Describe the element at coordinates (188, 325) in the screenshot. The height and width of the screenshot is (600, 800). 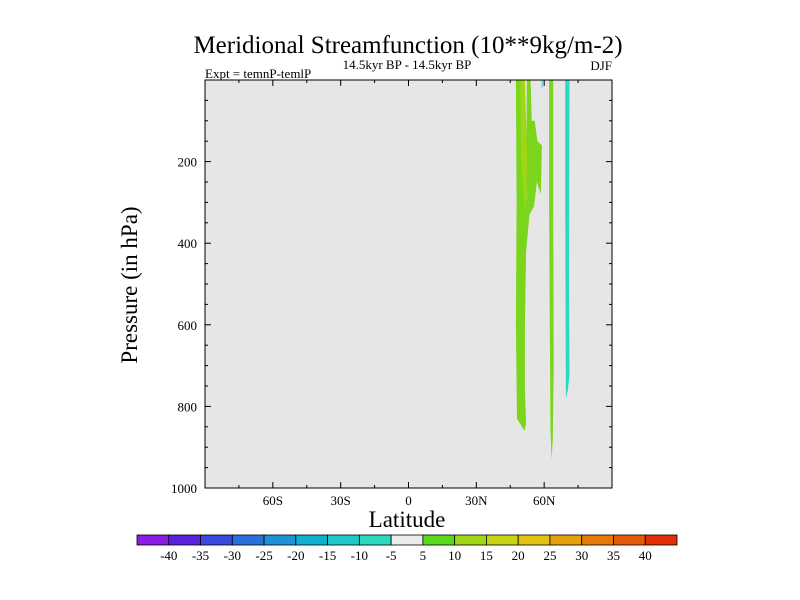
I see `y-tick-label: 600` at that location.